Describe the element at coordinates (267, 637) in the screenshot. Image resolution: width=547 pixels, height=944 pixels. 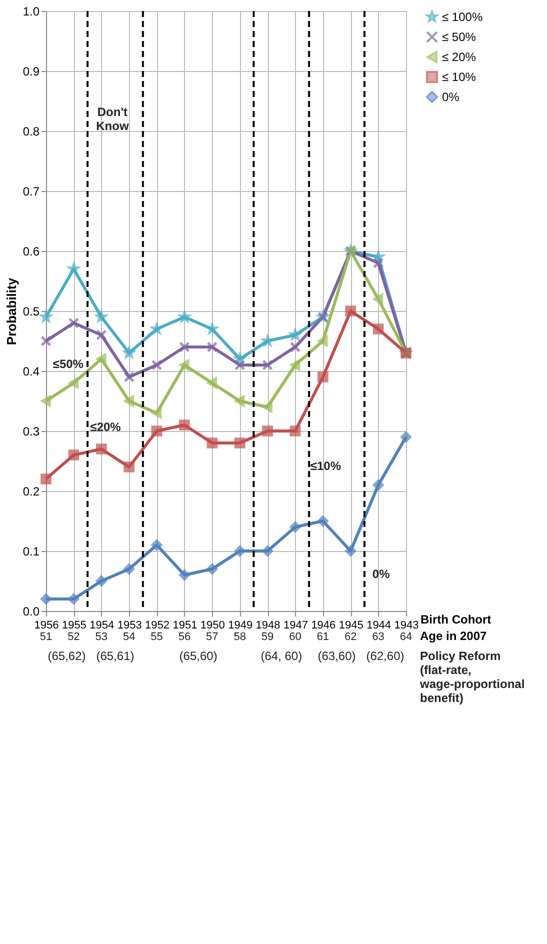
I see `x2-tick-label: 59` at that location.